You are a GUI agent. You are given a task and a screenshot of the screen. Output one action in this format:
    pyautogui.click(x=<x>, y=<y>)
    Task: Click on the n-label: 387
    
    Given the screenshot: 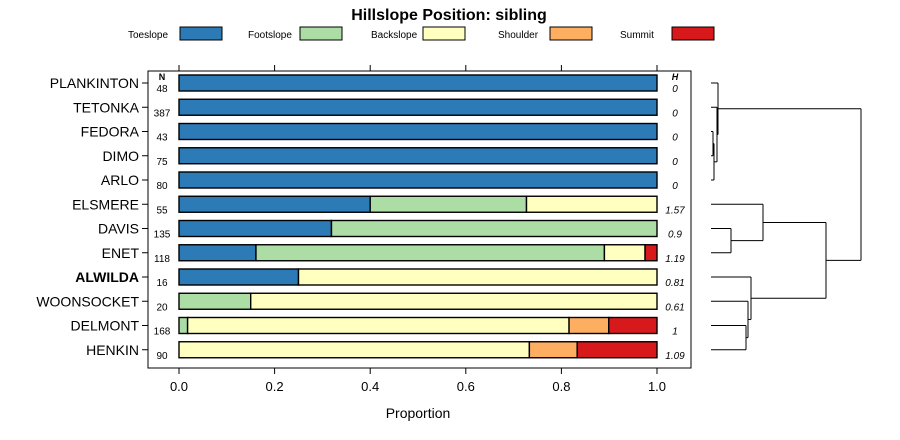 What is the action you would take?
    pyautogui.click(x=162, y=113)
    